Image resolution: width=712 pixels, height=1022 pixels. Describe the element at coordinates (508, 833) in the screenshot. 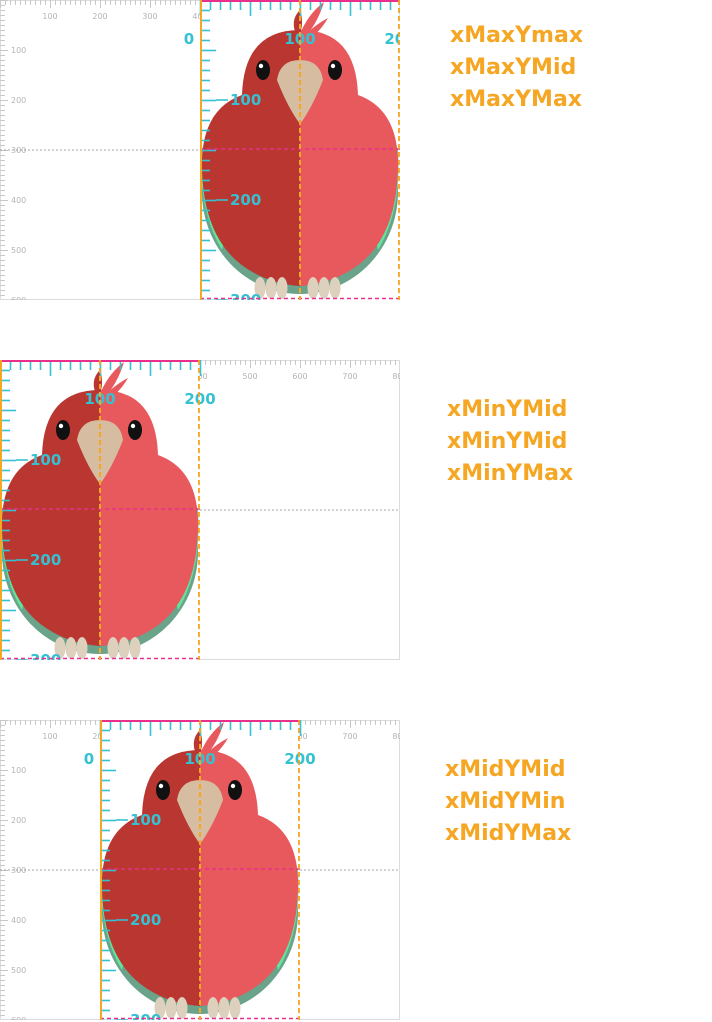

I see `align-label: xMidYMax` at that location.